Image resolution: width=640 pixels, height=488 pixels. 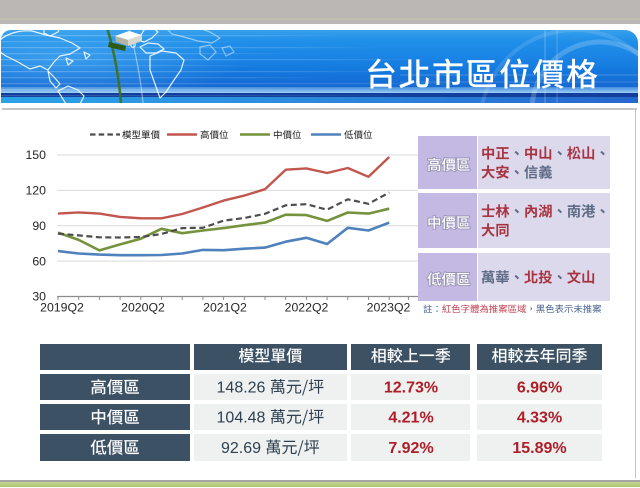 What do you see at coordinates (62, 308) in the screenshot?
I see `svg-text: 2019Q2` at bounding box center [62, 308].